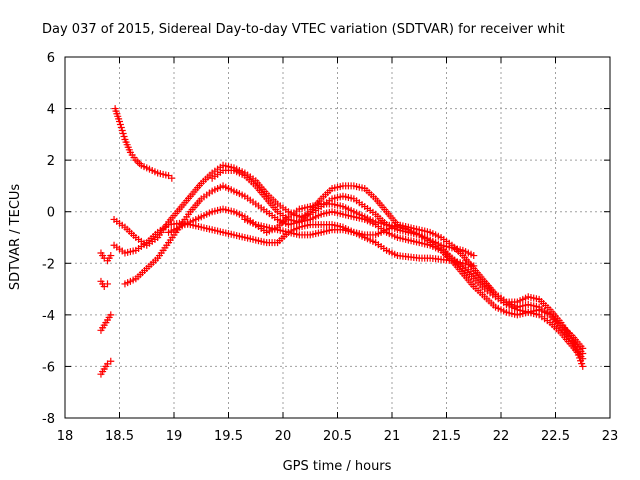  What do you see at coordinates (283, 436) in the screenshot?
I see `x-tick-label: 20` at bounding box center [283, 436].